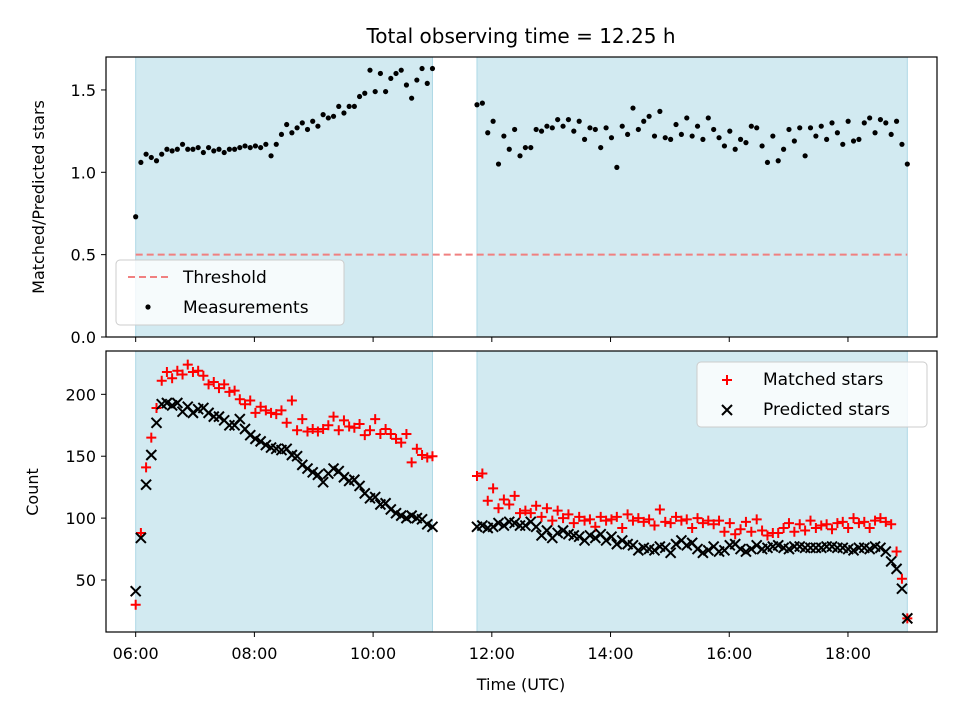 The image size is (960, 720). What do you see at coordinates (610, 653) in the screenshot?
I see `x-tick-label: 14:00` at bounding box center [610, 653].